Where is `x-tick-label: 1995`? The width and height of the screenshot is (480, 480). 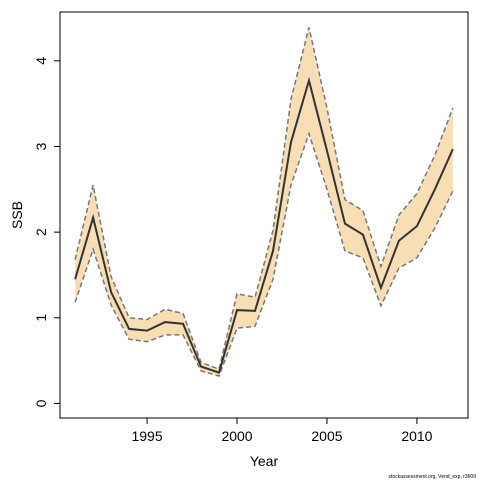 x-tick-label: 1995 is located at coordinates (146, 436).